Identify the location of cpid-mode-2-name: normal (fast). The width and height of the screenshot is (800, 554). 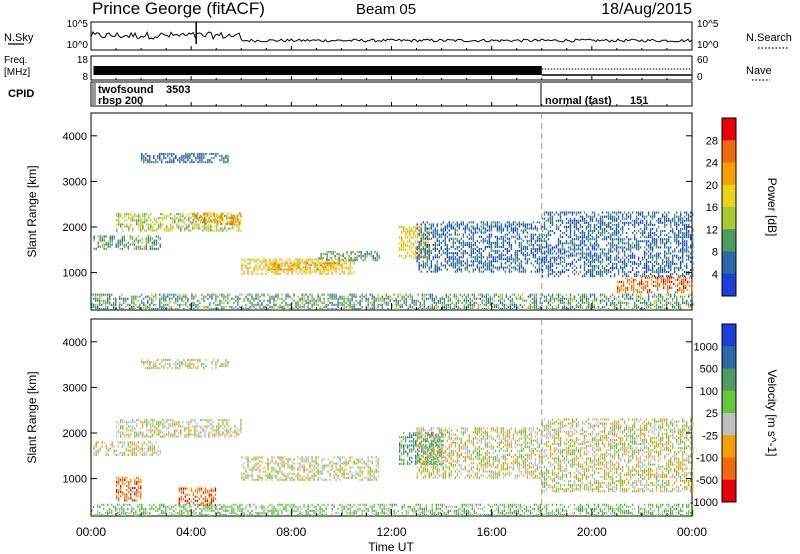
(578, 101).